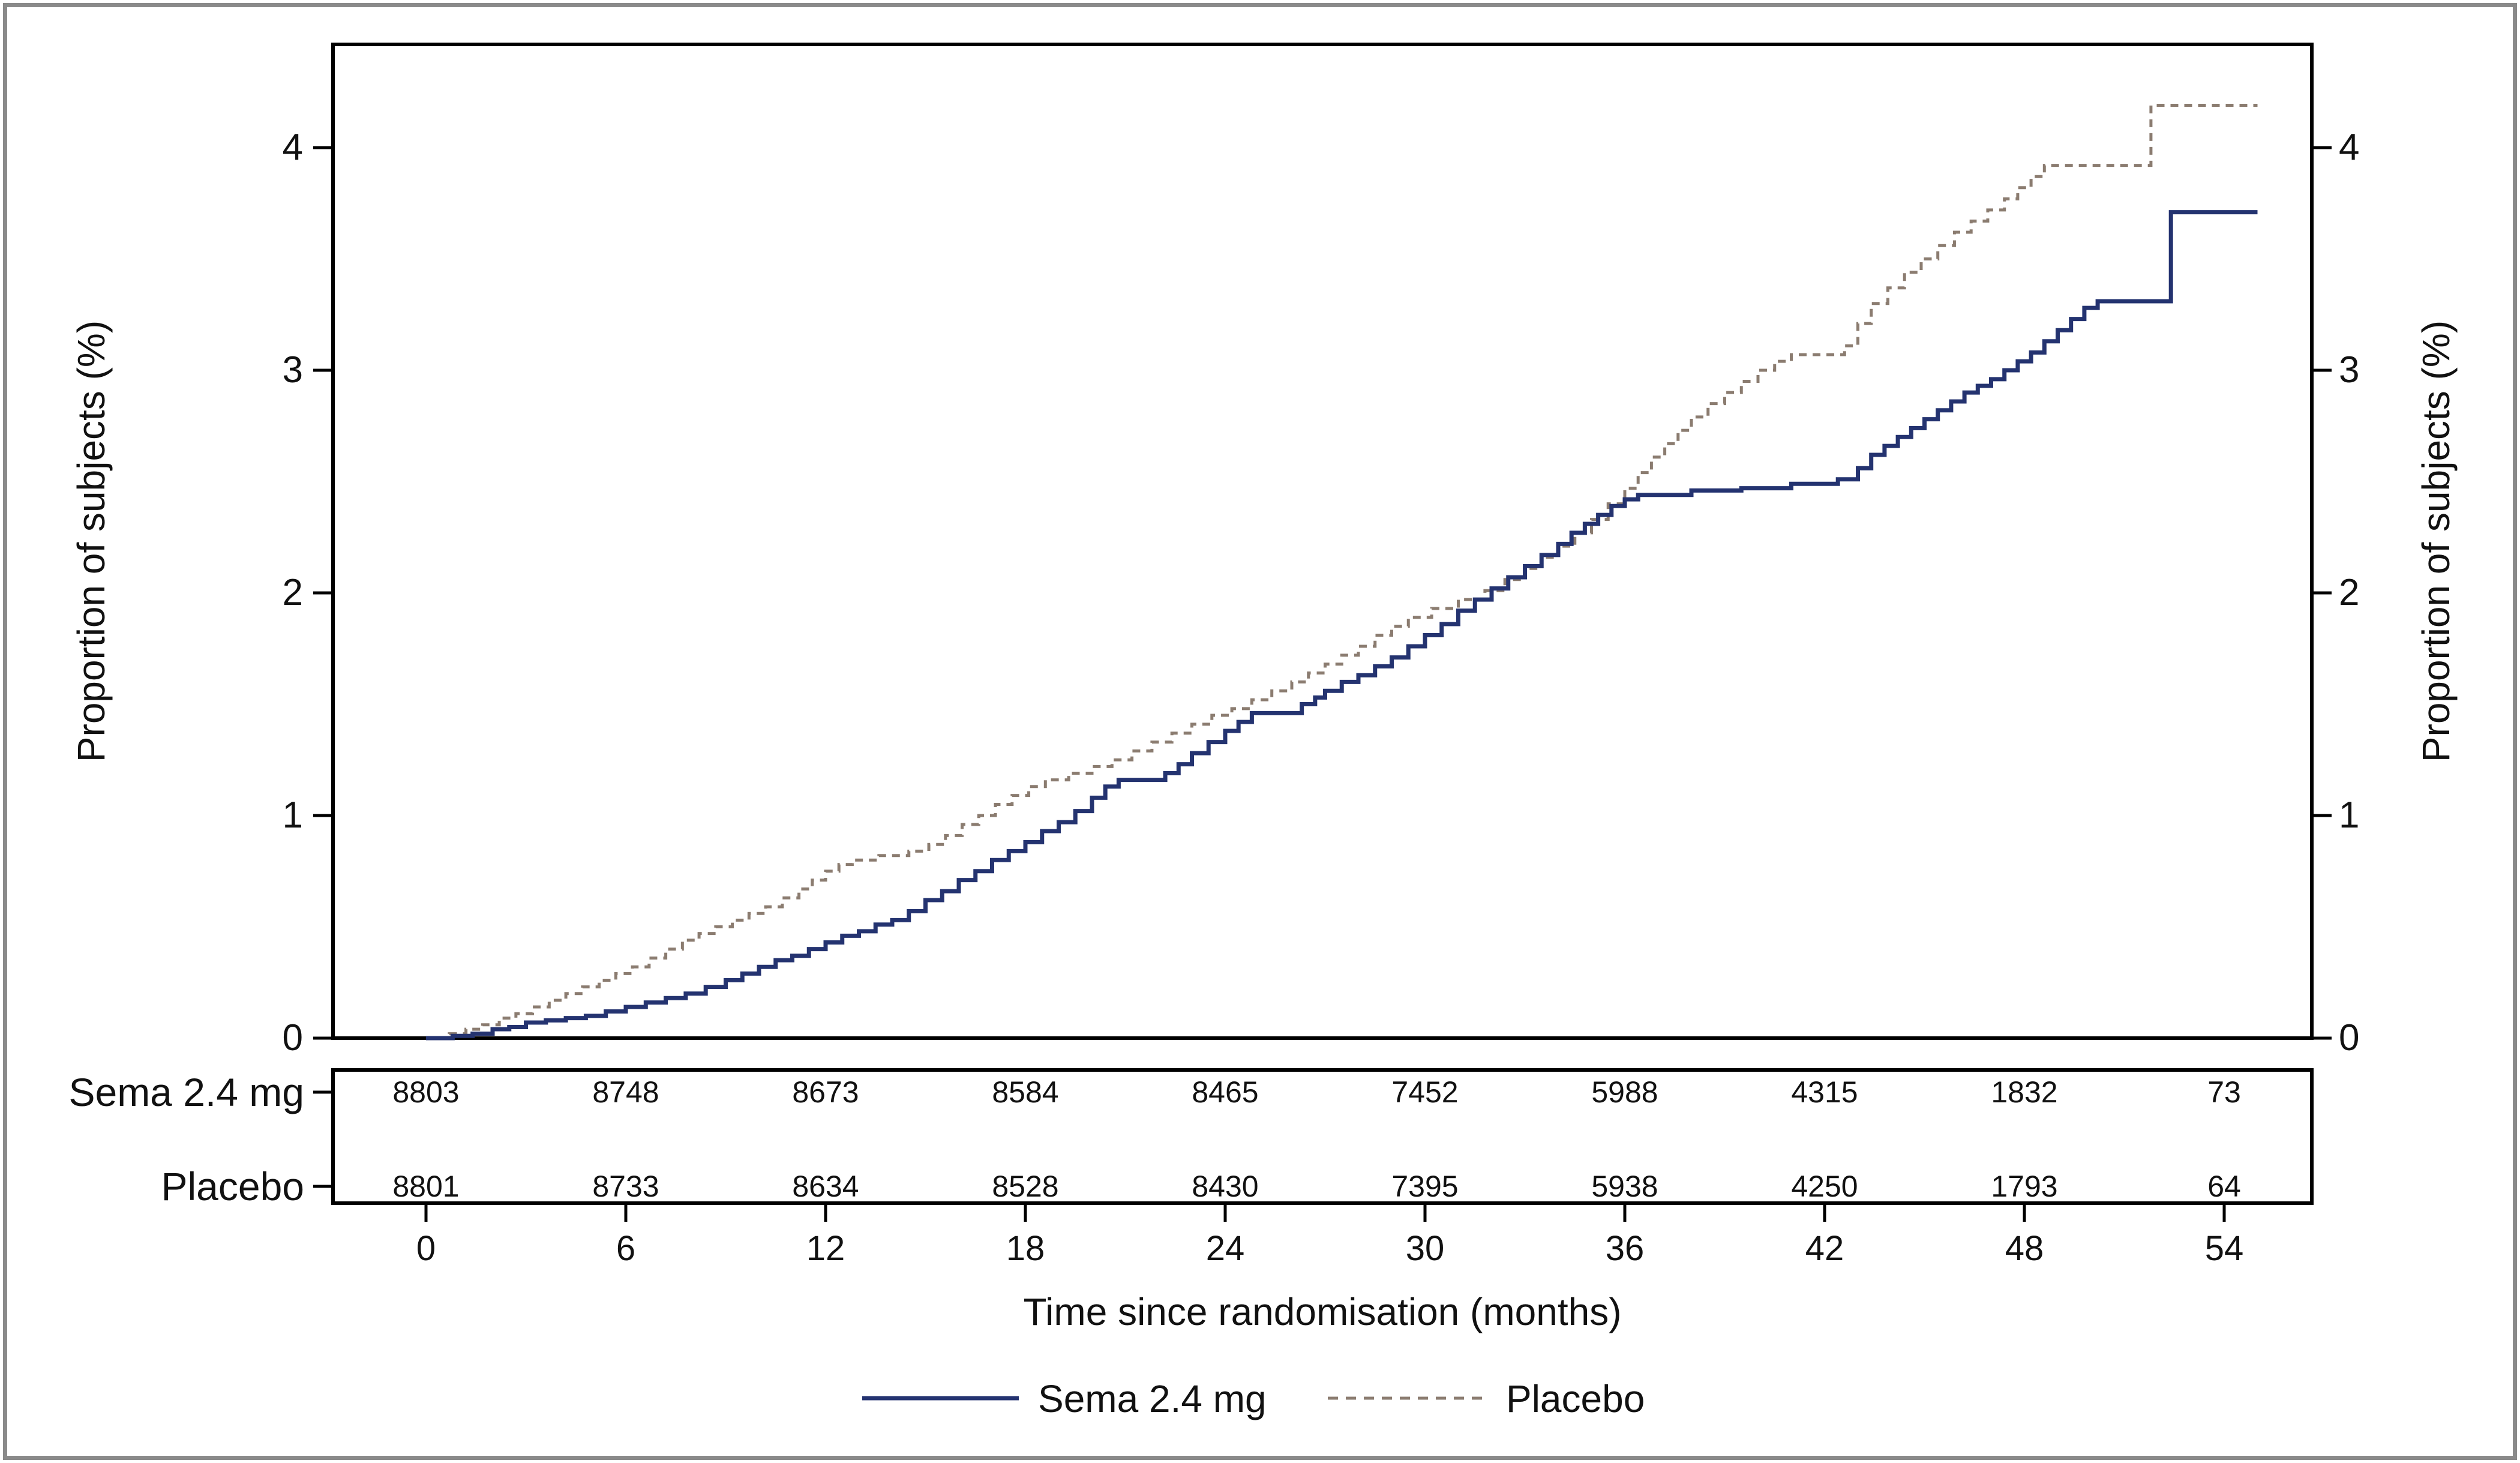  I want to click on y-tick-label-left: 3, so click(292, 370).